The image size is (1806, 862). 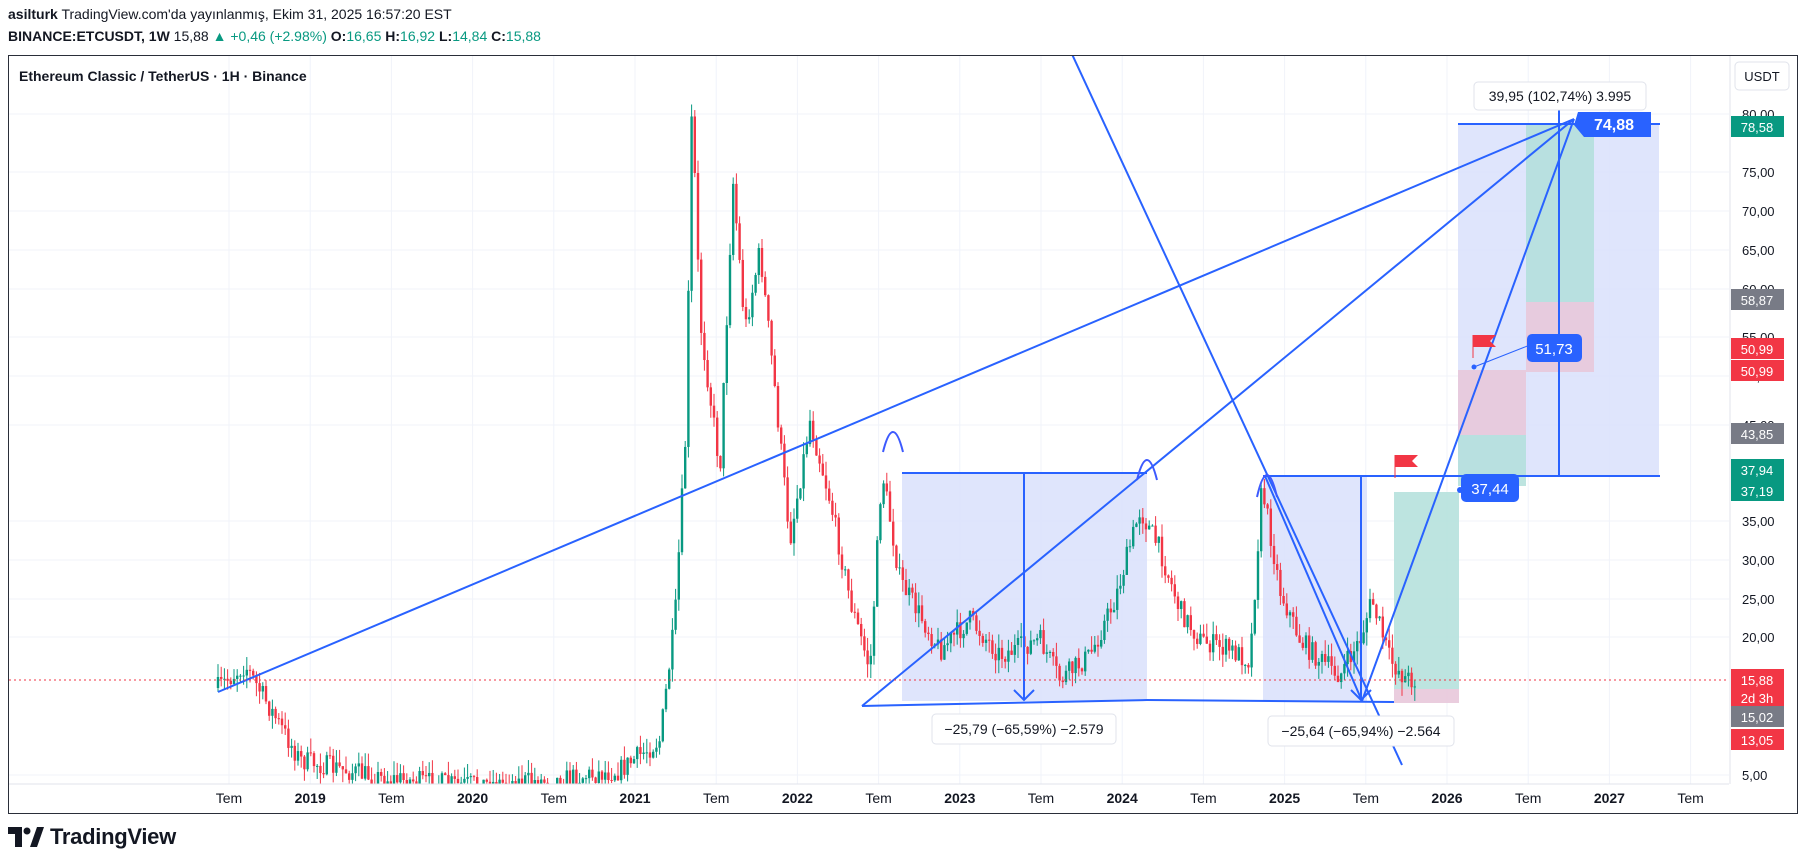 I want to click on measure-label-top: 39,95 (102,74%) 3.995, so click(x=1560, y=96).